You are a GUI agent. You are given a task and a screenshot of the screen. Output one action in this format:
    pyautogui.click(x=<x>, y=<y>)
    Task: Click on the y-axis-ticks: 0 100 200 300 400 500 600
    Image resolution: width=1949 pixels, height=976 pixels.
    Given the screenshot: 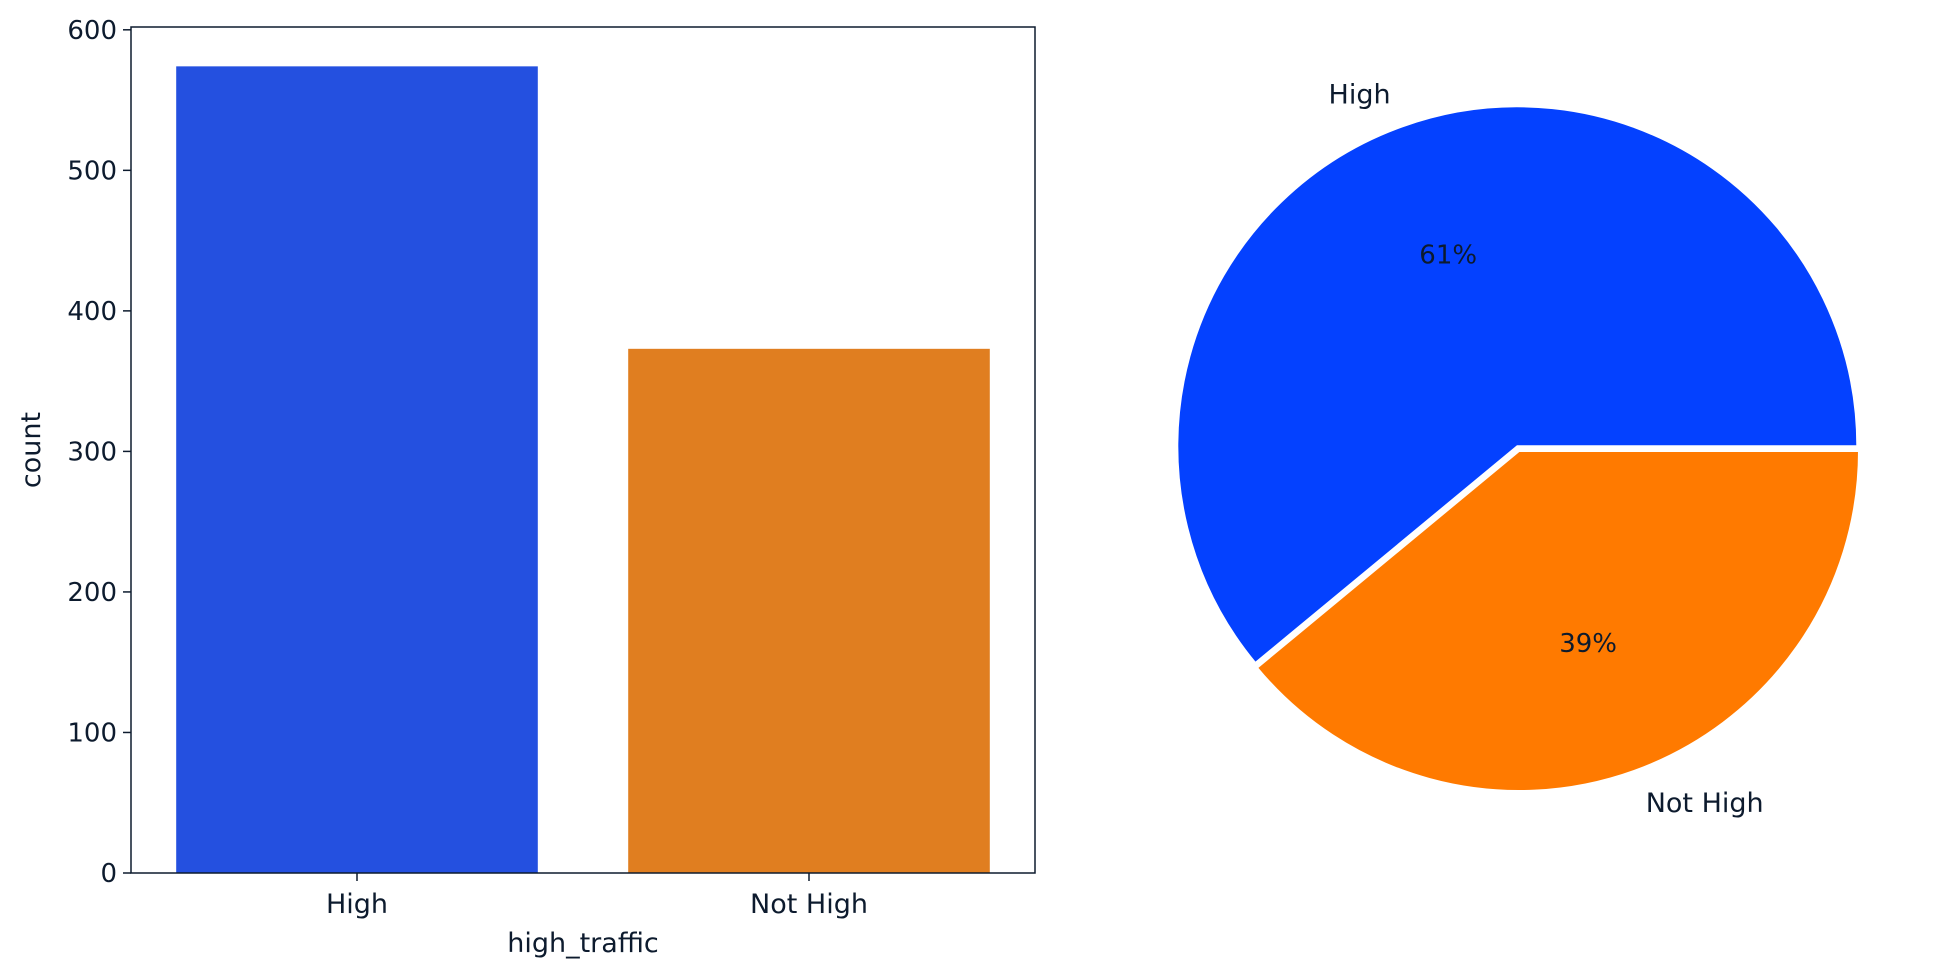 What is the action you would take?
    pyautogui.click(x=99, y=452)
    